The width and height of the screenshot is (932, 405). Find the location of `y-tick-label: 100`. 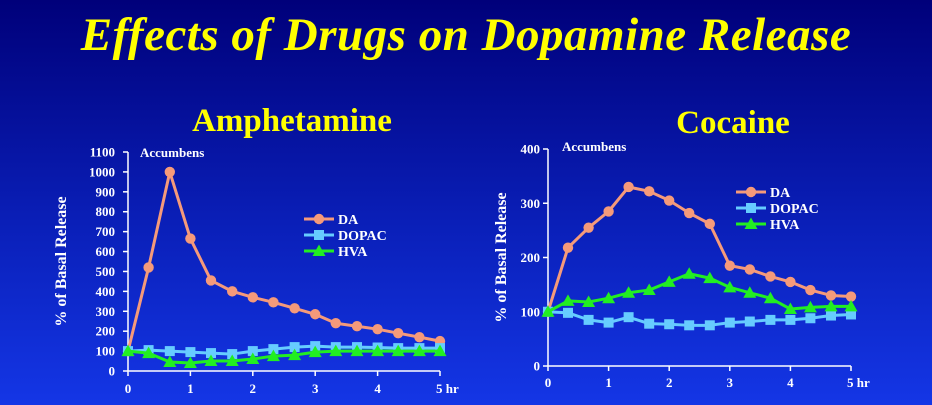

y-tick-label: 100 is located at coordinates (106, 351).